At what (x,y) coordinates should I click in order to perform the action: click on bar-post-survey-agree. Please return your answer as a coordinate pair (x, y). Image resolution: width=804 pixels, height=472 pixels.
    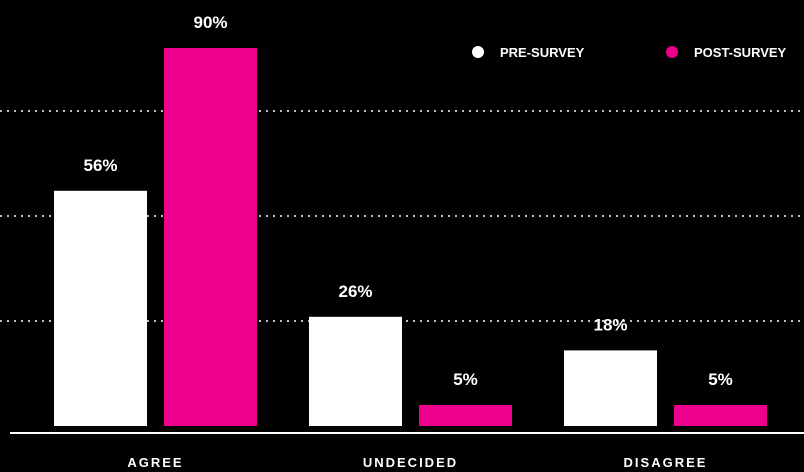
    Looking at the image, I should click on (210, 237).